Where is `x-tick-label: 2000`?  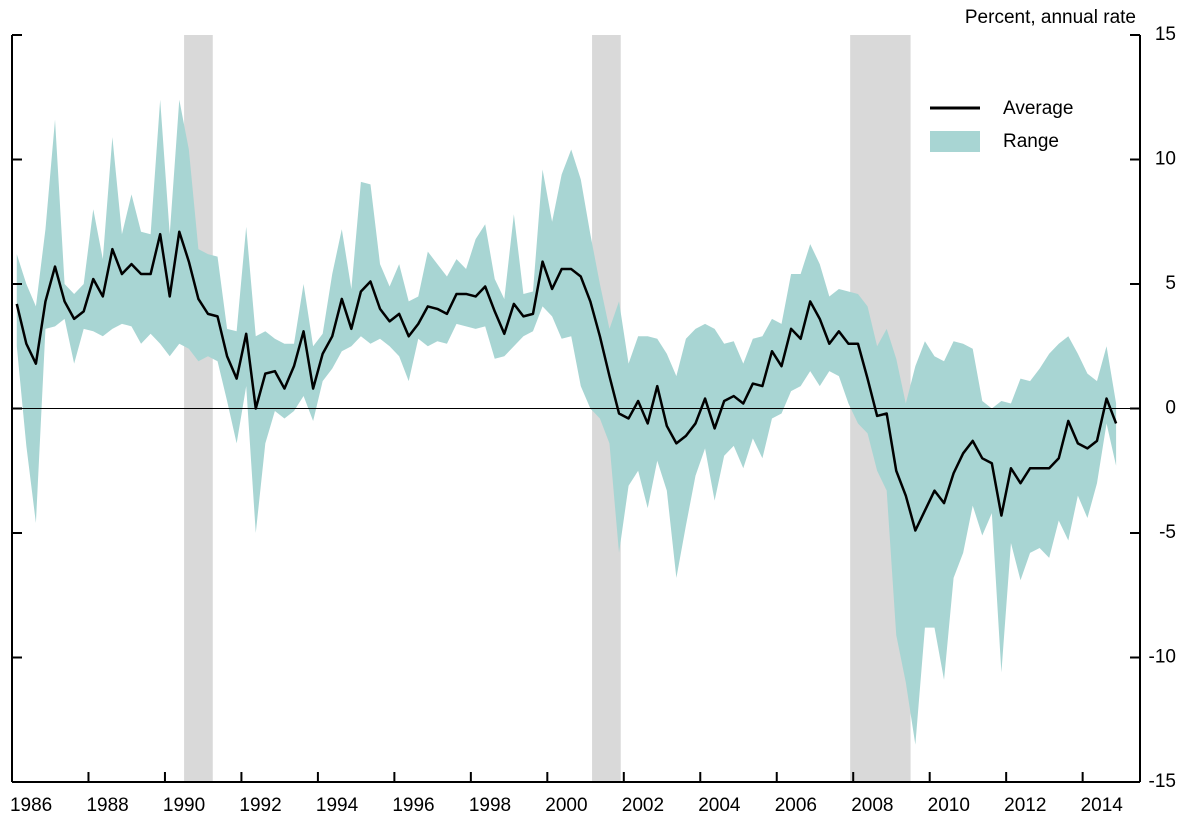 x-tick-label: 2000 is located at coordinates (566, 805).